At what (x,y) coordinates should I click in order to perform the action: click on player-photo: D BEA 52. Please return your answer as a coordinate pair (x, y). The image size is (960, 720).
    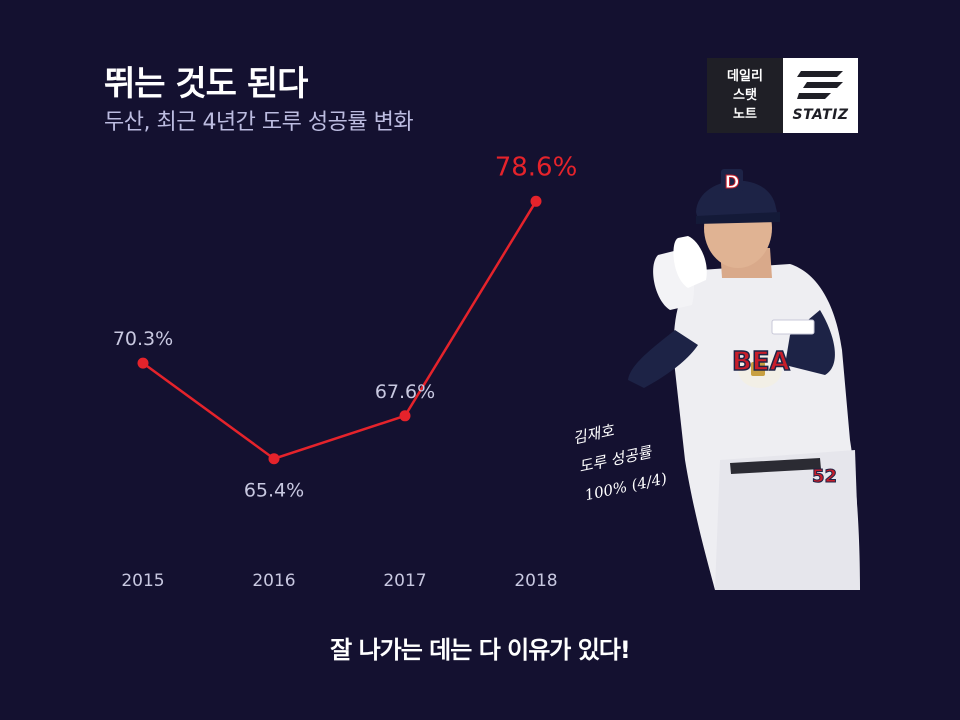
    Looking at the image, I should click on (744, 379).